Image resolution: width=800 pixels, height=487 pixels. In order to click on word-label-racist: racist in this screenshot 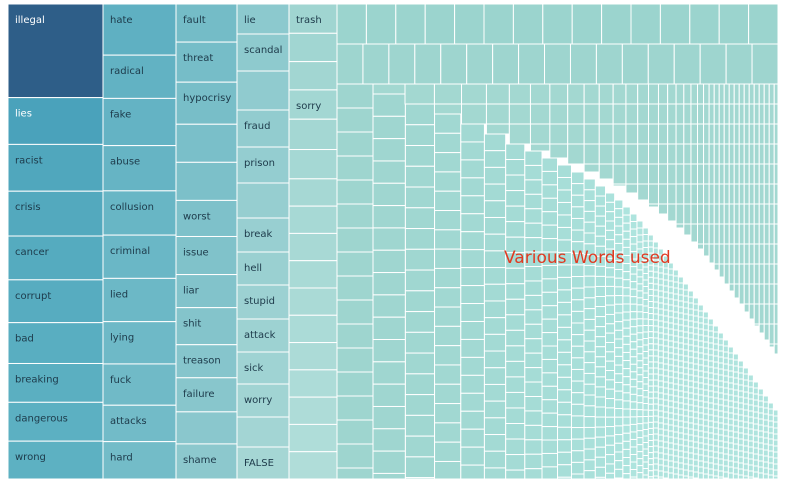, I will do `click(29, 160)`.